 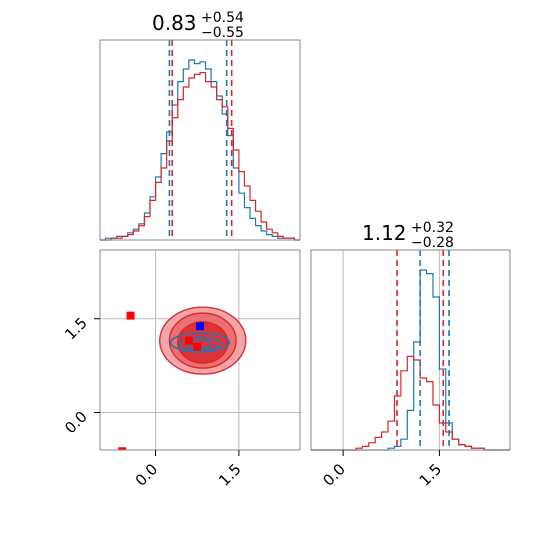 I want to click on ytick-label-joint-1: 1.5, so click(x=76, y=329).